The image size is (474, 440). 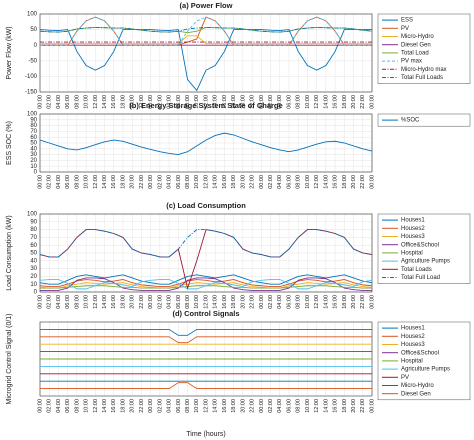 What do you see at coordinates (206, 5) in the screenshot?
I see `chart-title: (a) Power Flow` at bounding box center [206, 5].